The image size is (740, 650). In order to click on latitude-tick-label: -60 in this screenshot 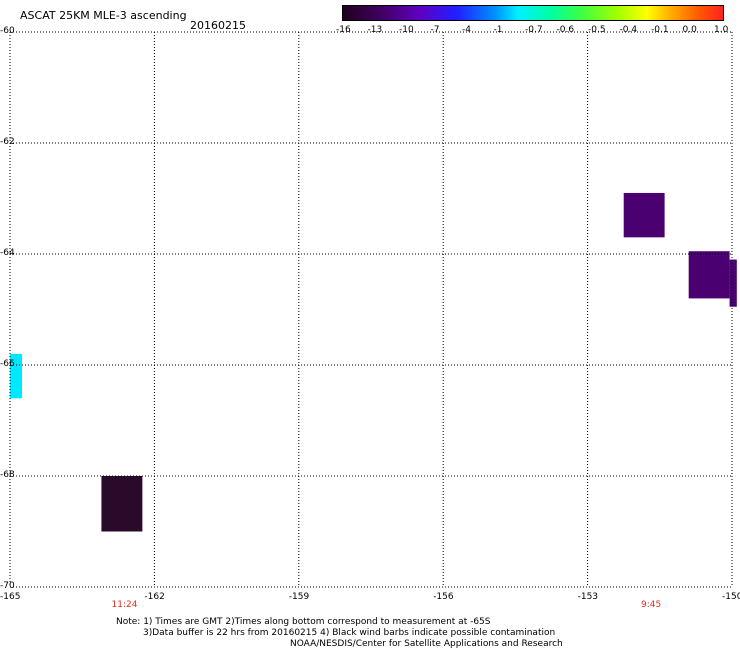, I will do `click(7, 31)`.